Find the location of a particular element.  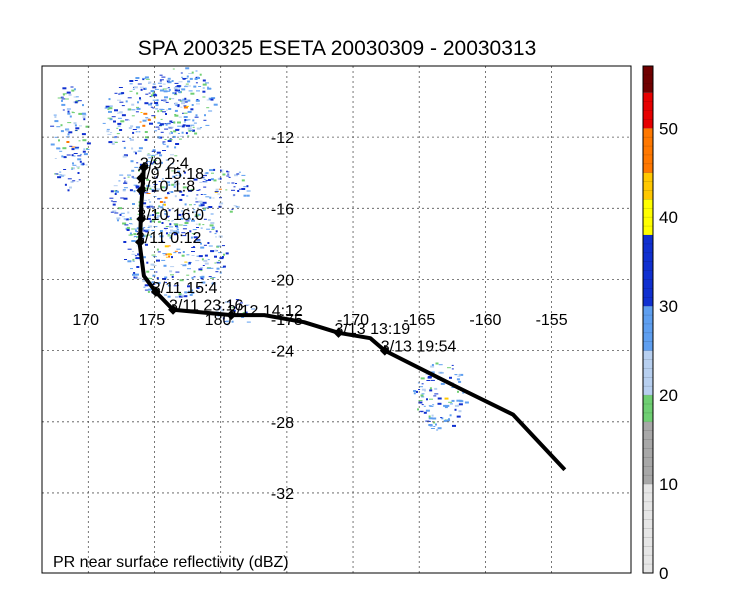

fix-label: 3/9 2:4 is located at coordinates (164, 163).